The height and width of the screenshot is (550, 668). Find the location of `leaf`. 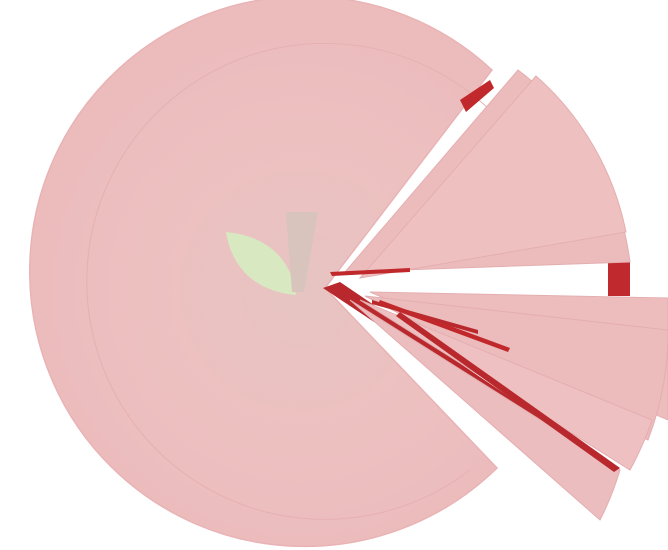

leaf is located at coordinates (261, 263).